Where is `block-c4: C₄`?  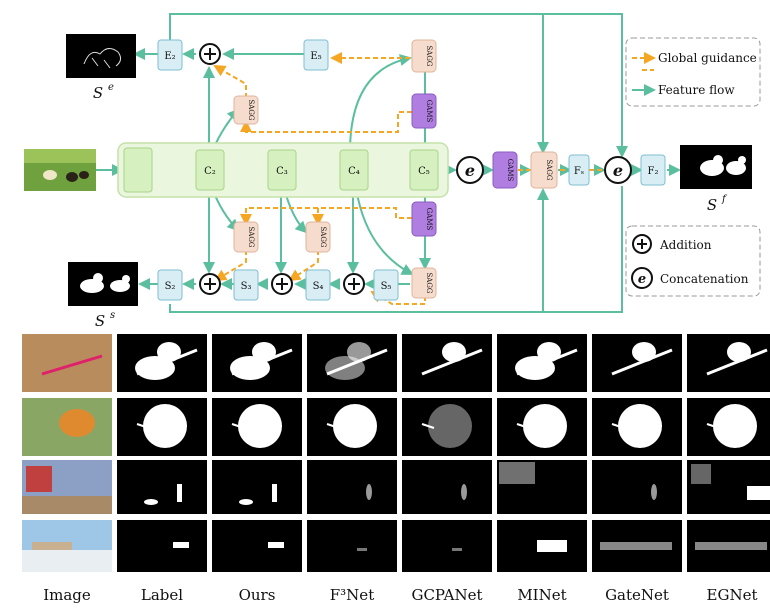 block-c4: C₄ is located at coordinates (354, 170).